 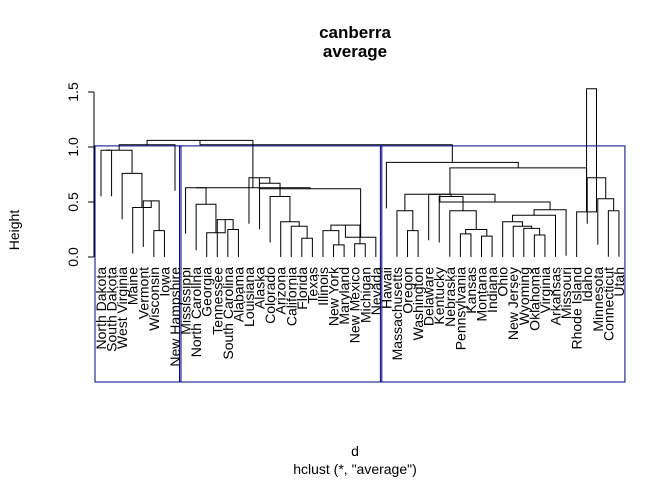 I want to click on leaf-label: Illinois, so click(x=323, y=286).